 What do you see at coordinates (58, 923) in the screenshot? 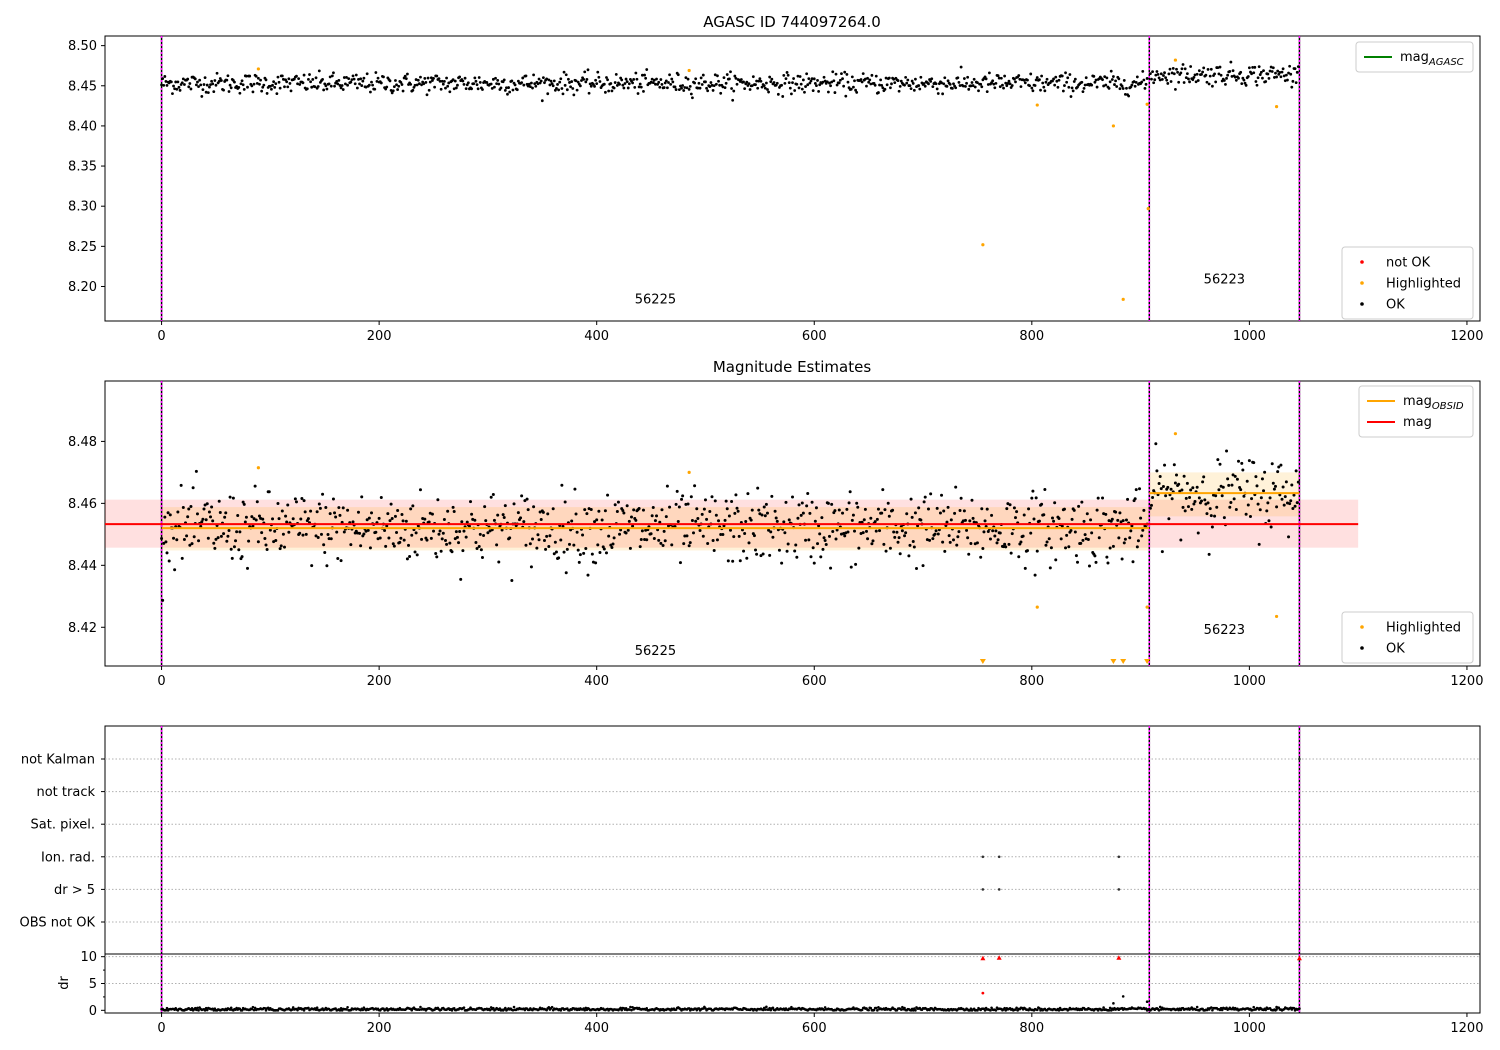
I see `flag-row-label: OBS not OK` at bounding box center [58, 923].